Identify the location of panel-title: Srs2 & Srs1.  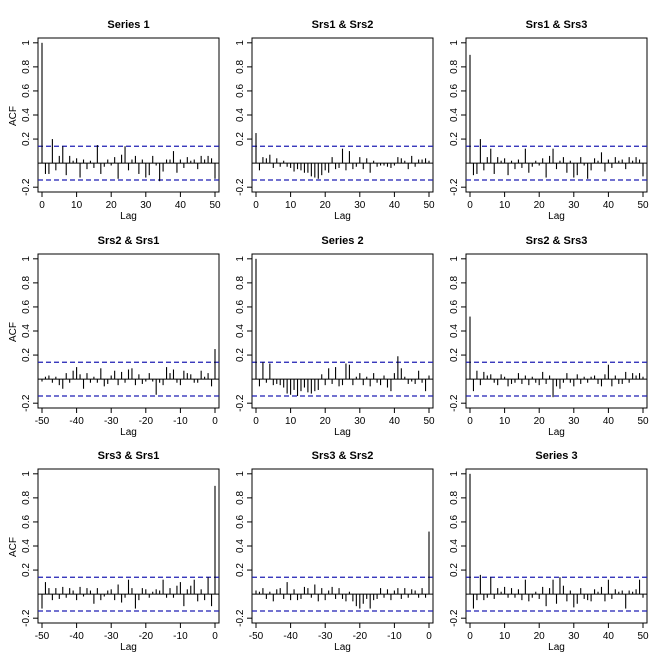
(129, 241).